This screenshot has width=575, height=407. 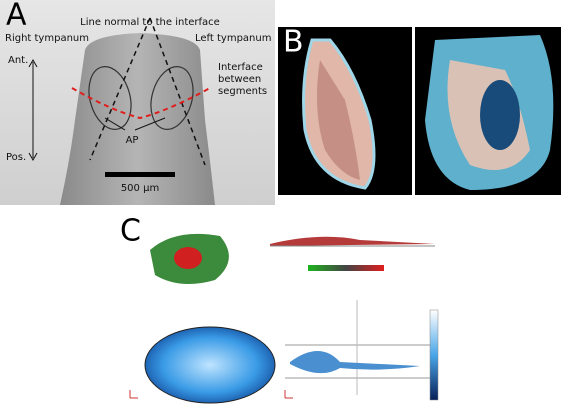 I want to click on annotation: Left tympanum, so click(x=233, y=38).